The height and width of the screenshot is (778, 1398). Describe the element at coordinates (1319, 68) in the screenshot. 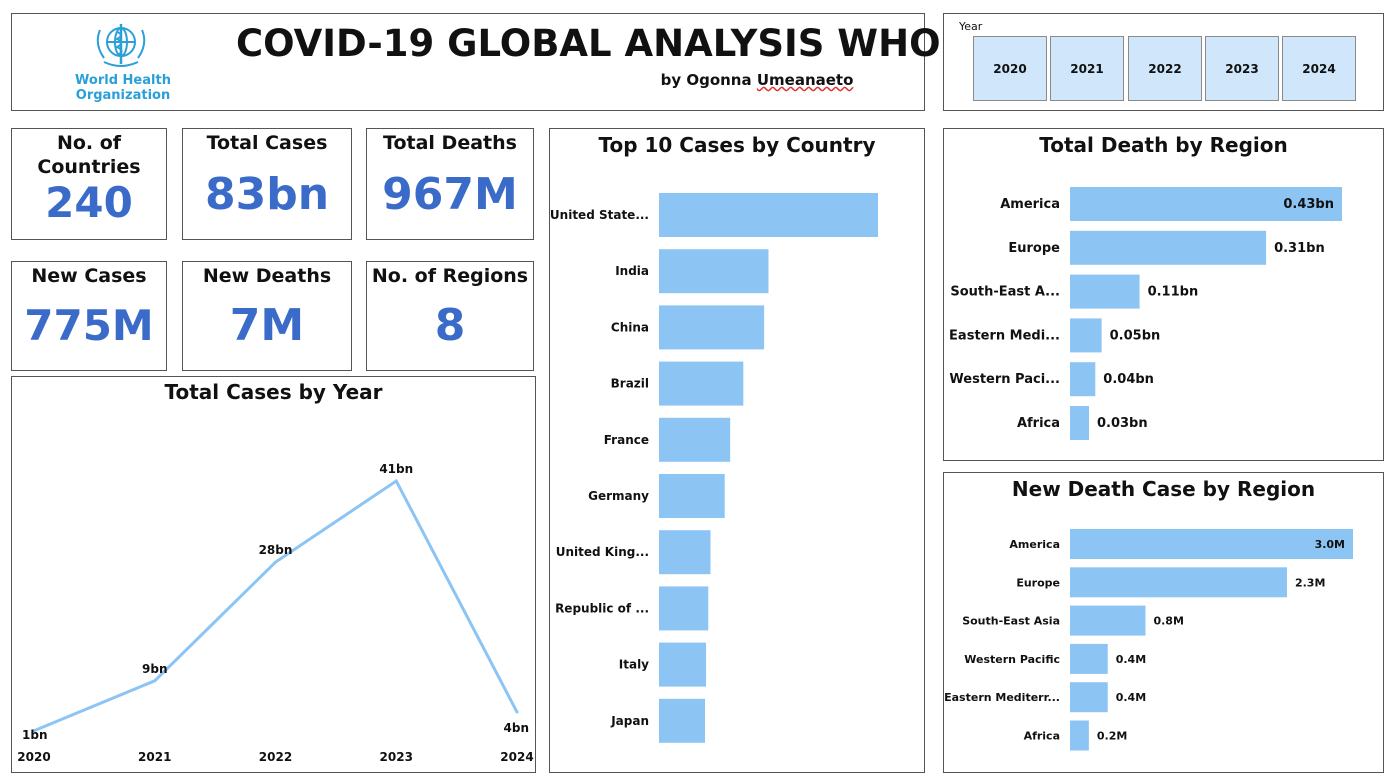

I see `year-button-2024: 2024` at that location.